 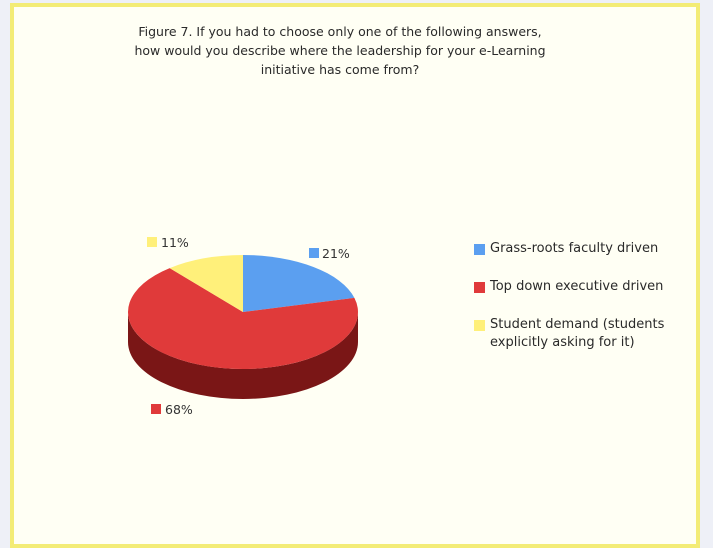 I want to click on legend-item-1: Grass-roots faculty driven, so click(x=586, y=249).